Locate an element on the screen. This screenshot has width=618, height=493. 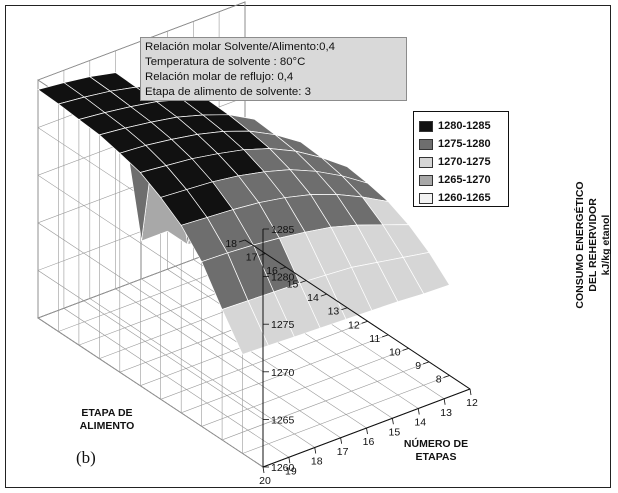
feed-stage-tick-label: 14 is located at coordinates (313, 298).